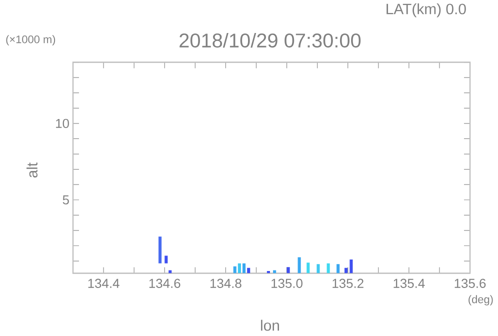  What do you see at coordinates (62, 123) in the screenshot?
I see `y-tick-label: 10` at bounding box center [62, 123].